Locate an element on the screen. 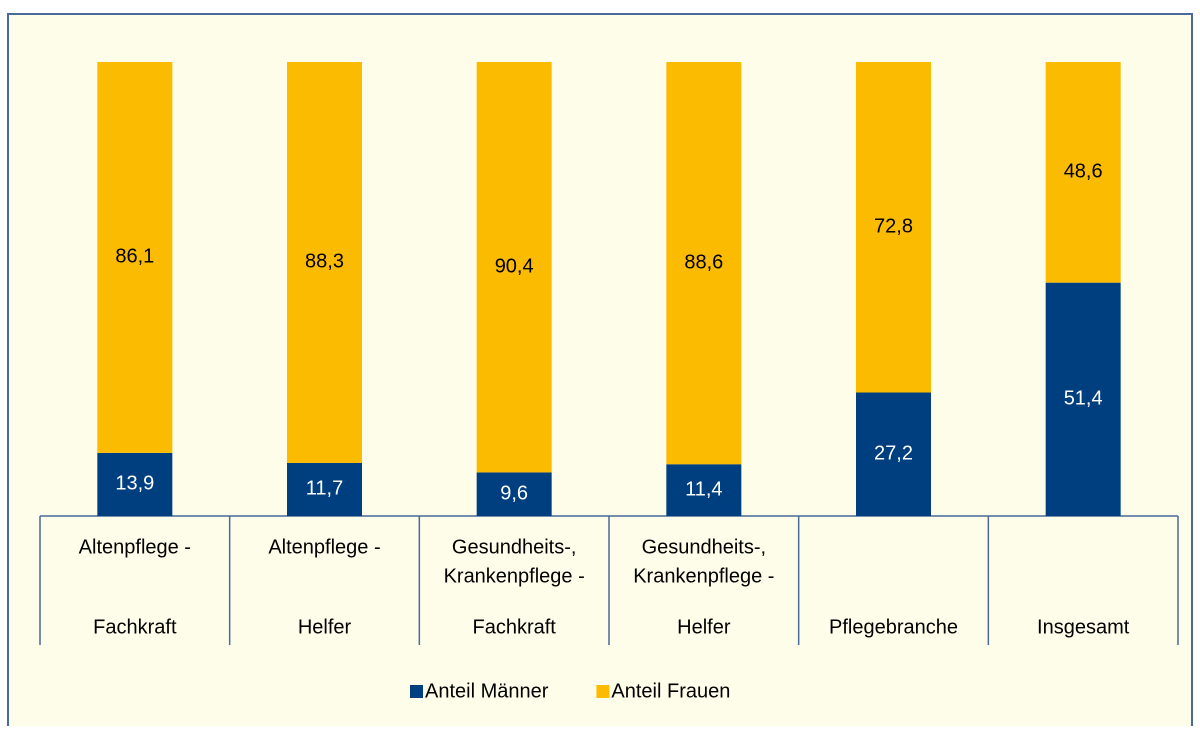 The image size is (1200, 731). value-label: 27,2 is located at coordinates (893, 454).